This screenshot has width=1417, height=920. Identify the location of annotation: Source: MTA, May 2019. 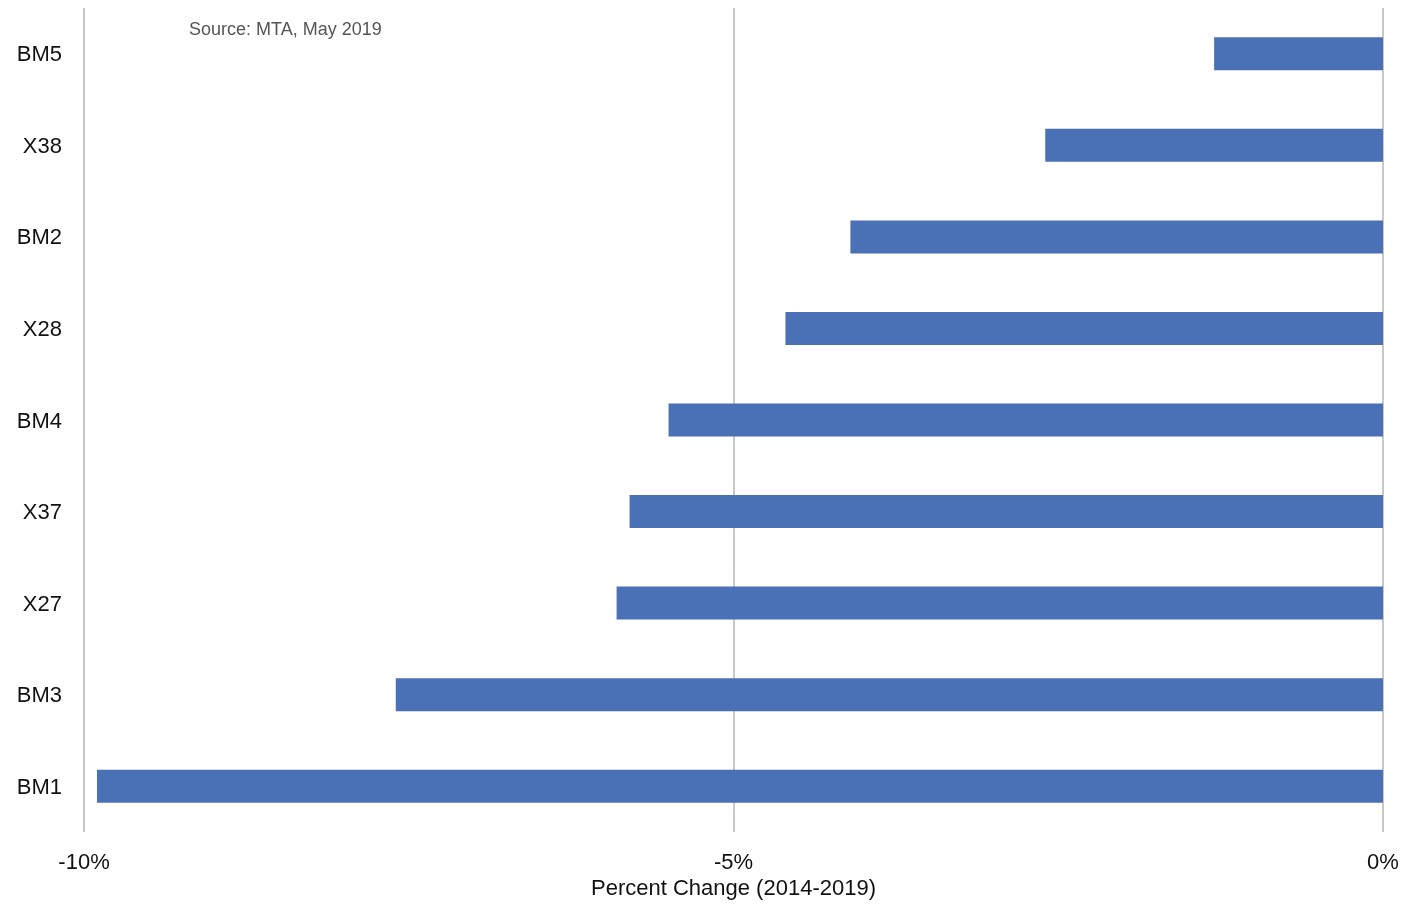
(285, 29).